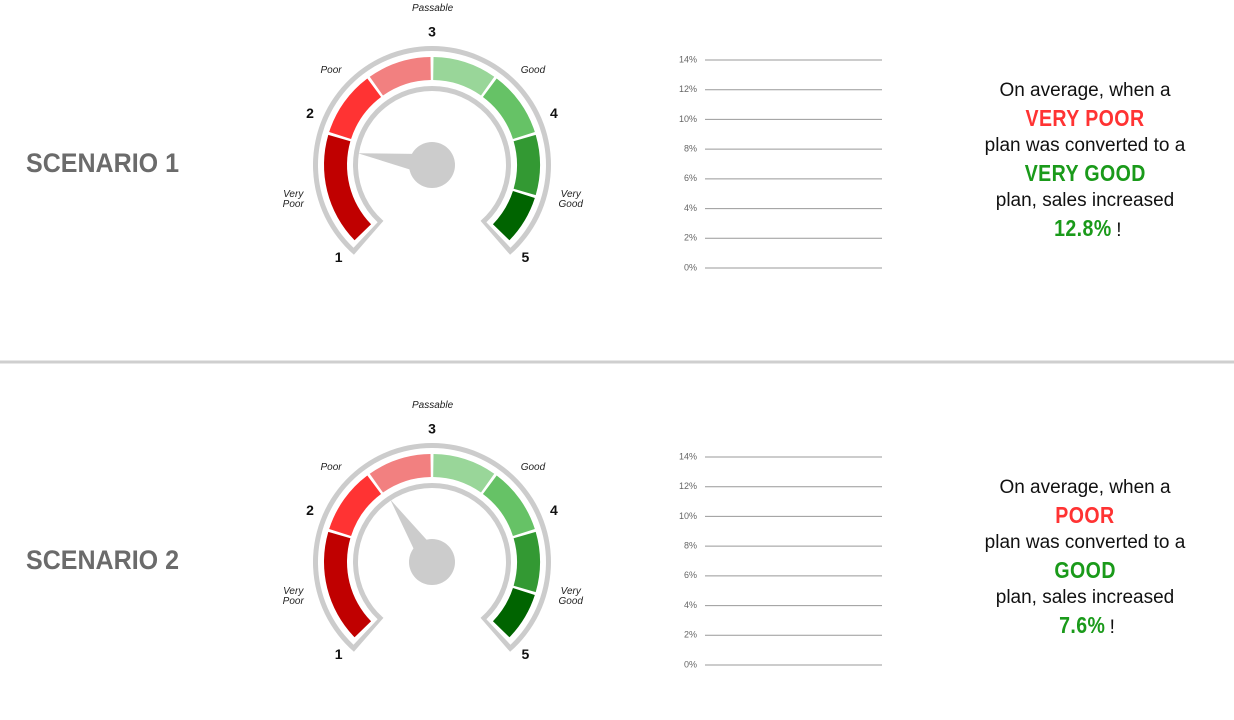  I want to click on summary-line: VERY POOR, so click(1084, 119).